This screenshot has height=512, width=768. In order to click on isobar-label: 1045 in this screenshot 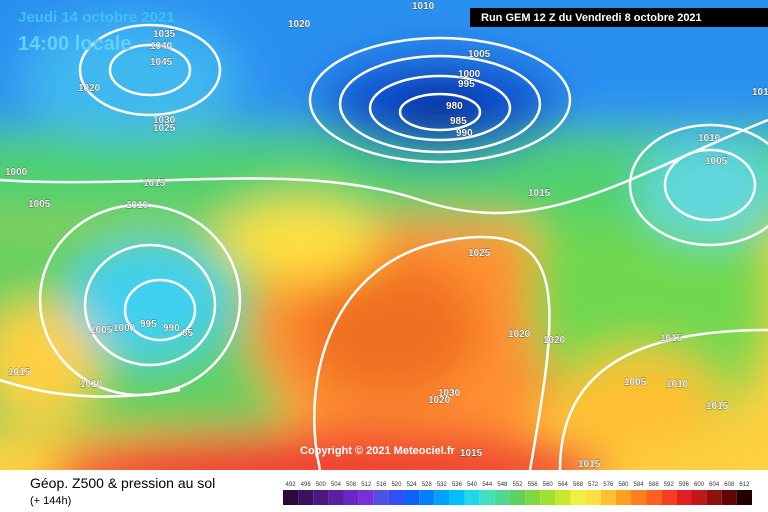, I will do `click(161, 62)`.